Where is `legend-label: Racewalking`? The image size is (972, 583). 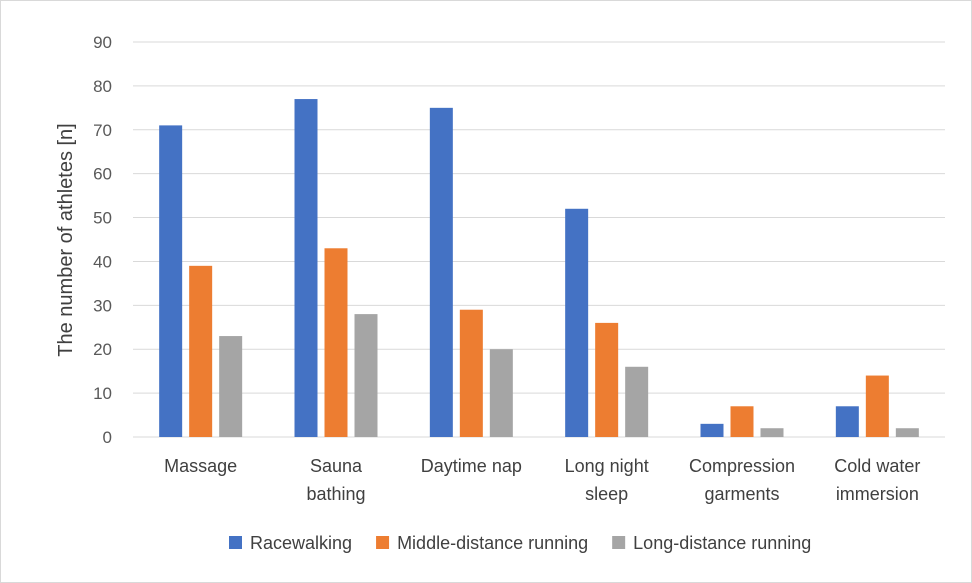
legend-label: Racewalking is located at coordinates (301, 543).